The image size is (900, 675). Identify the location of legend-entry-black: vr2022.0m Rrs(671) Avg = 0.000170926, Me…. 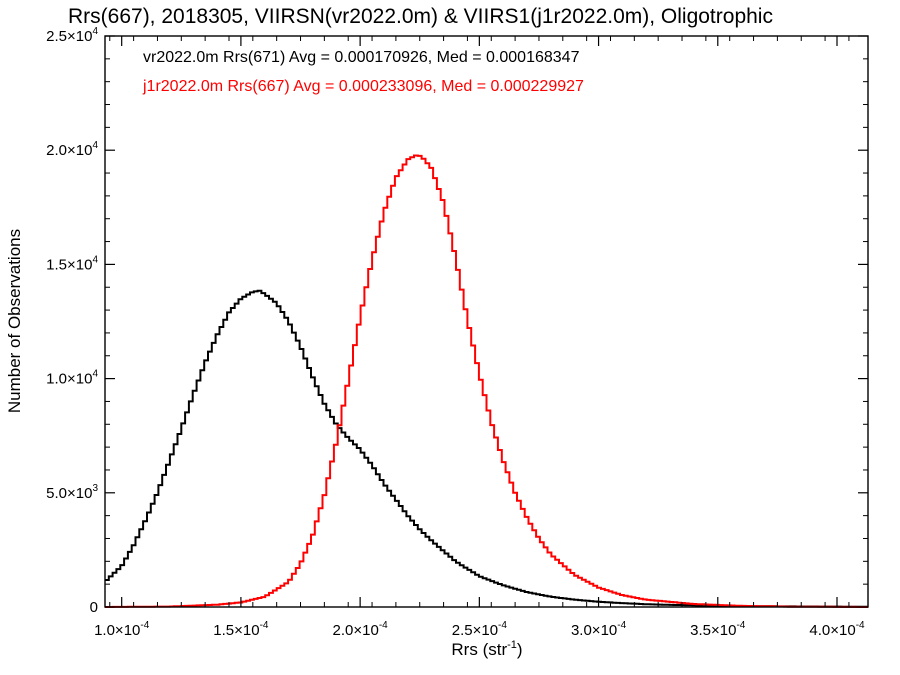
(361, 57).